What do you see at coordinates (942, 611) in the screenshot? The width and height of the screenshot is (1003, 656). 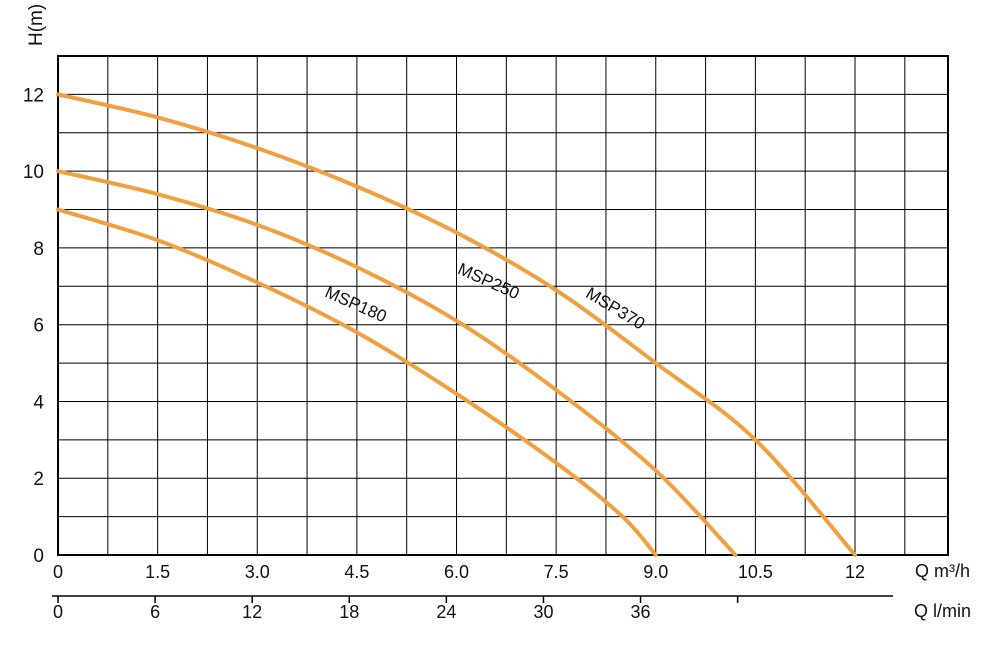 I see `x2-axis-label: Q l/min` at bounding box center [942, 611].